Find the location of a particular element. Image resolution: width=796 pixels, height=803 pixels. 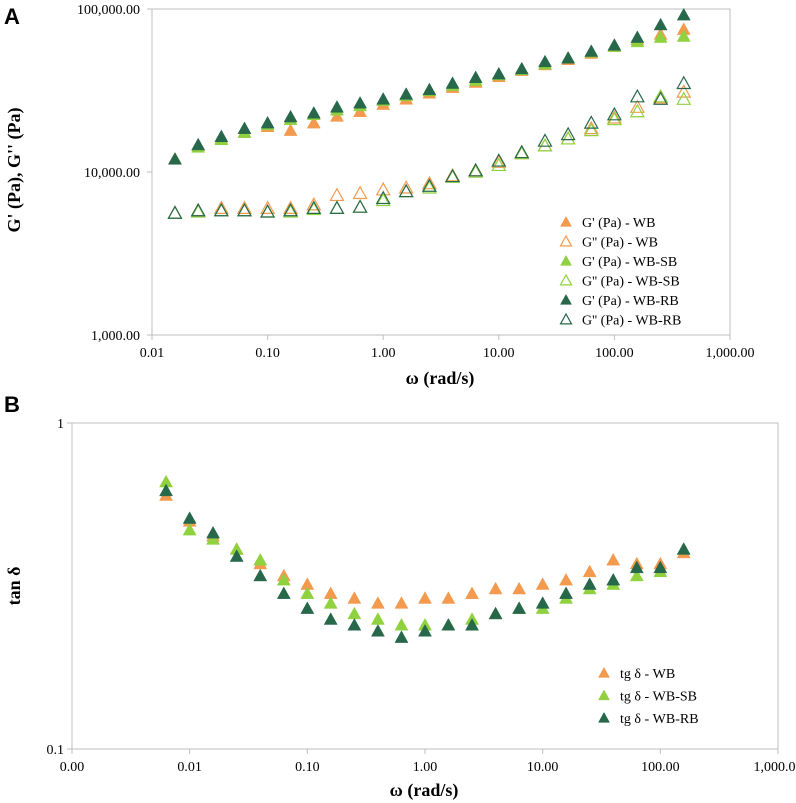

panel-b-letter: B is located at coordinates (12, 404).